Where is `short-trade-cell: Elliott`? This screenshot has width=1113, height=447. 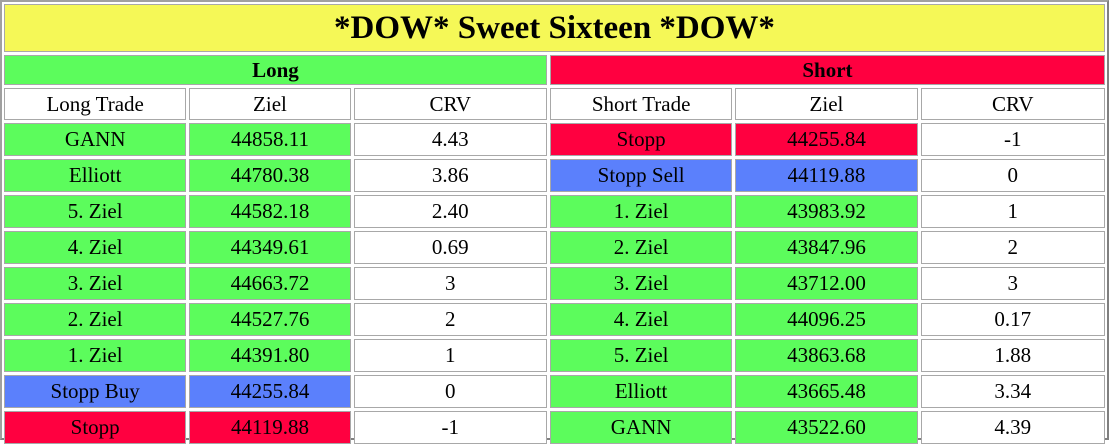 short-trade-cell: Elliott is located at coordinates (641, 391).